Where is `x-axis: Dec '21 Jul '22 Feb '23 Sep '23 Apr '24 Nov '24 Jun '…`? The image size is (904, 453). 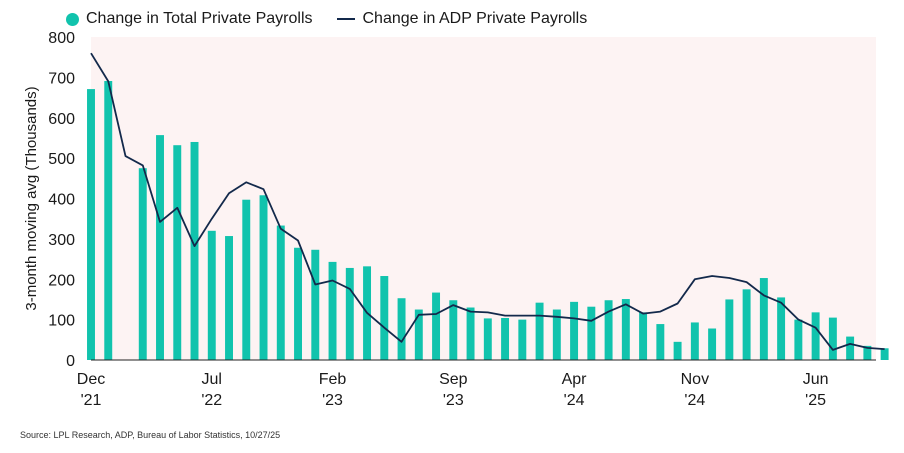 x-axis: Dec '21 Jul '22 Feb '23 Sep '23 Apr '24 Nov '24 Jun '… is located at coordinates (453, 390).